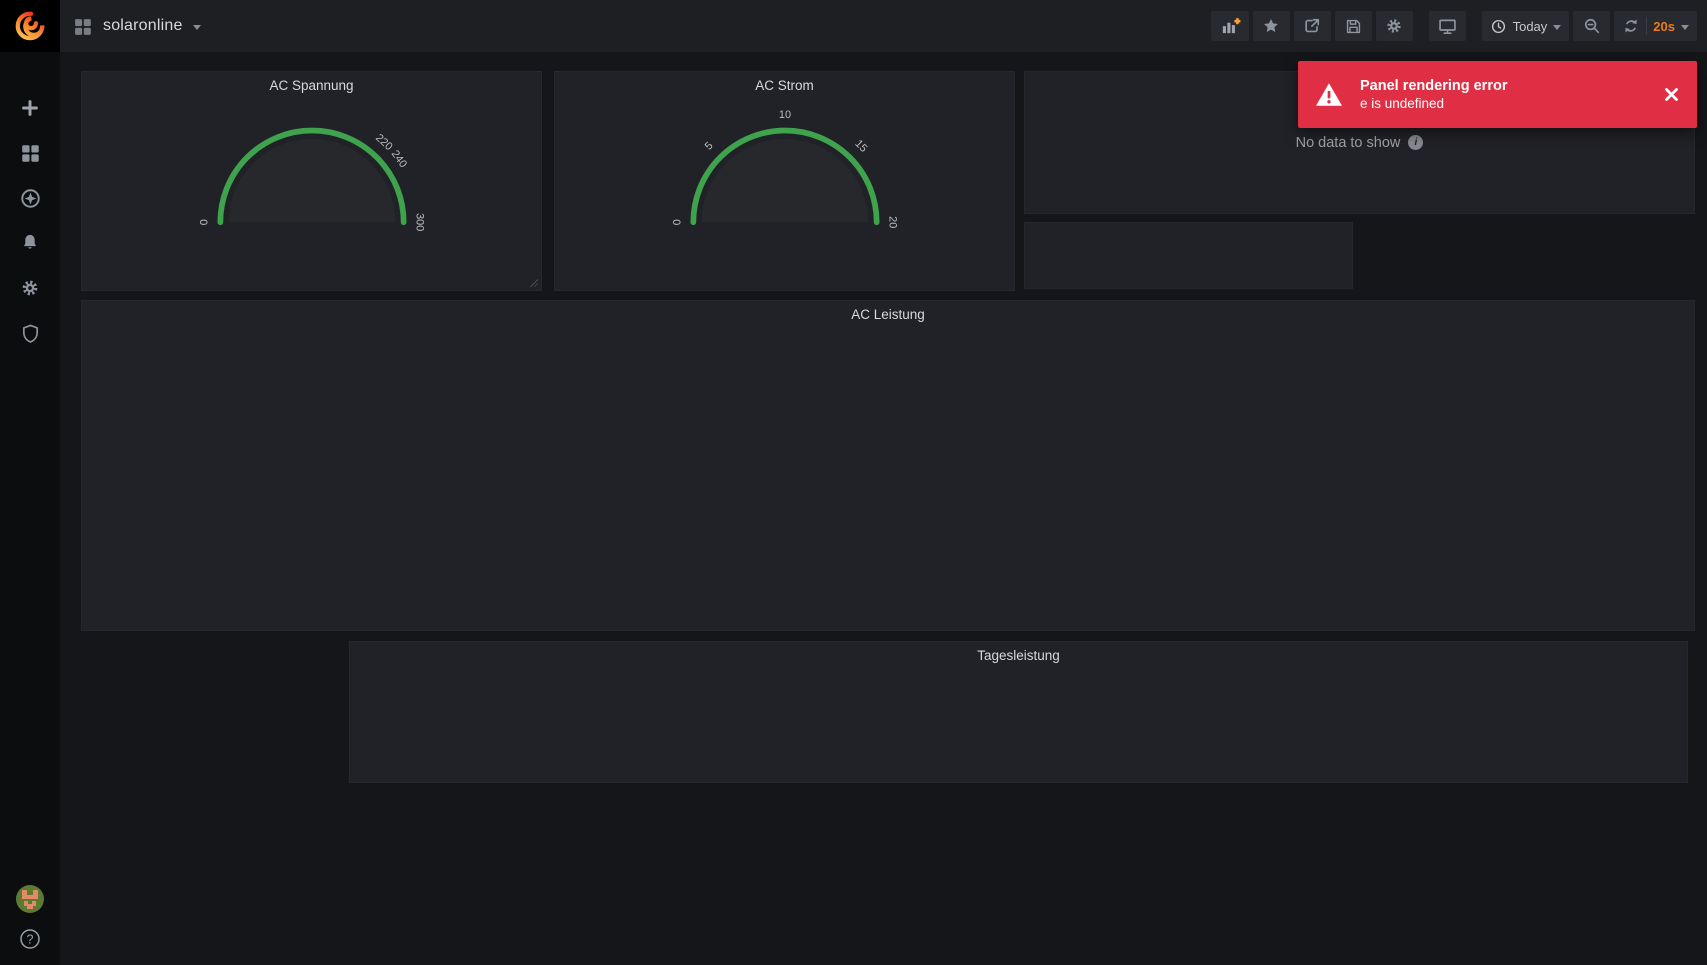 The height and width of the screenshot is (965, 1707). Describe the element at coordinates (83, 26) in the screenshot. I see `dashboard-grid-icon` at that location.